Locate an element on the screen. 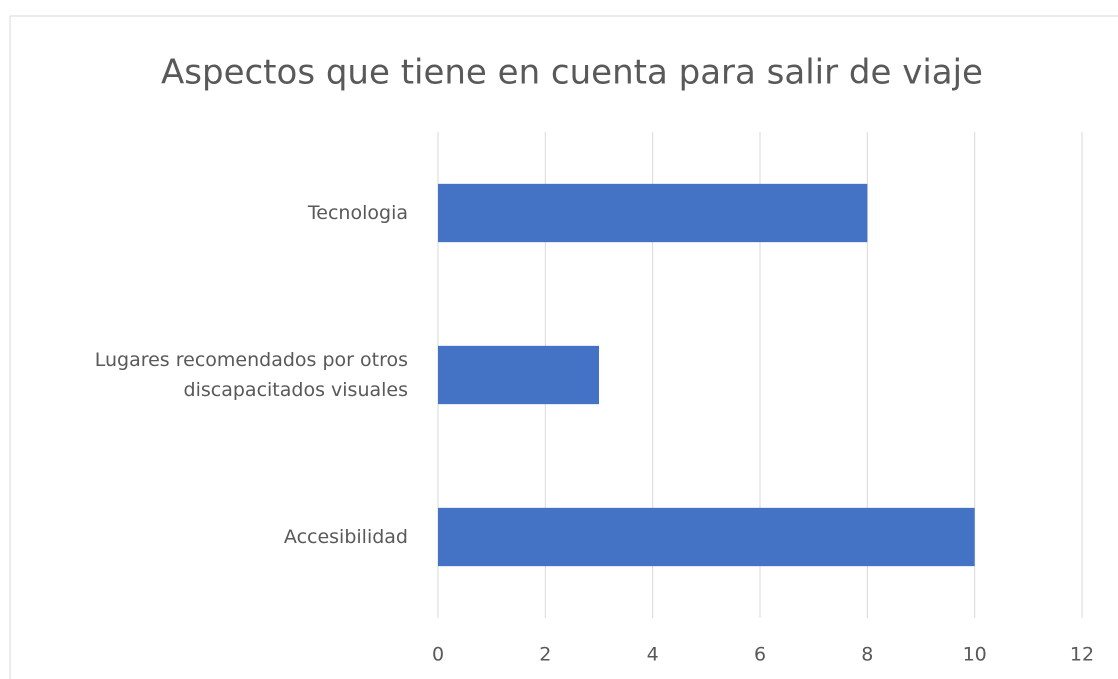 This screenshot has height=679, width=1118. y-tick-label: Accesibilidad is located at coordinates (345, 537).